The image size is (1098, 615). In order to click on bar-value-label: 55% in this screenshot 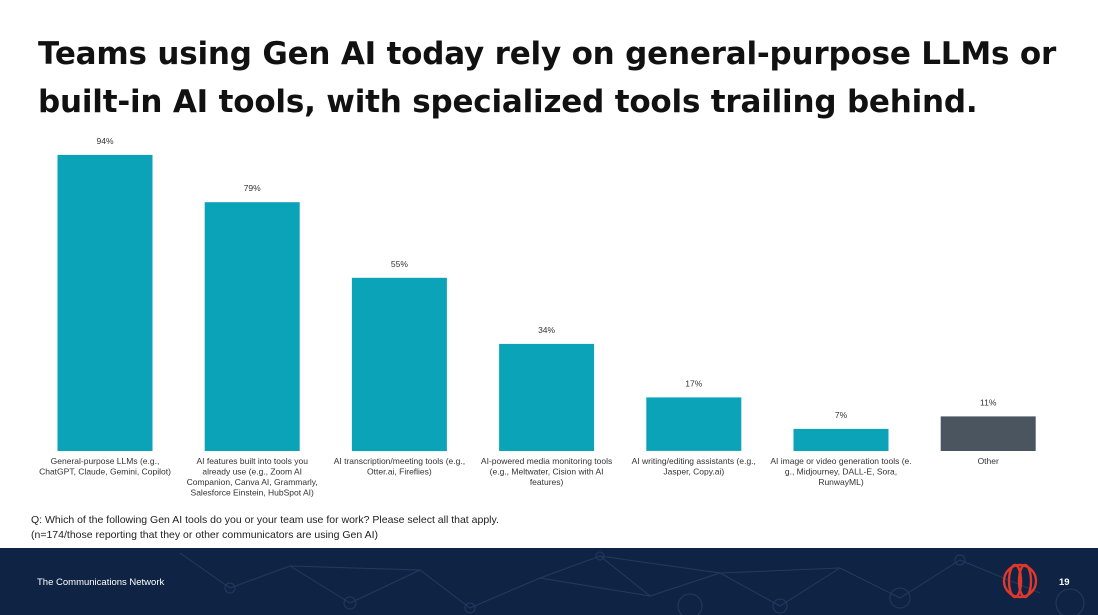, I will do `click(399, 264)`.